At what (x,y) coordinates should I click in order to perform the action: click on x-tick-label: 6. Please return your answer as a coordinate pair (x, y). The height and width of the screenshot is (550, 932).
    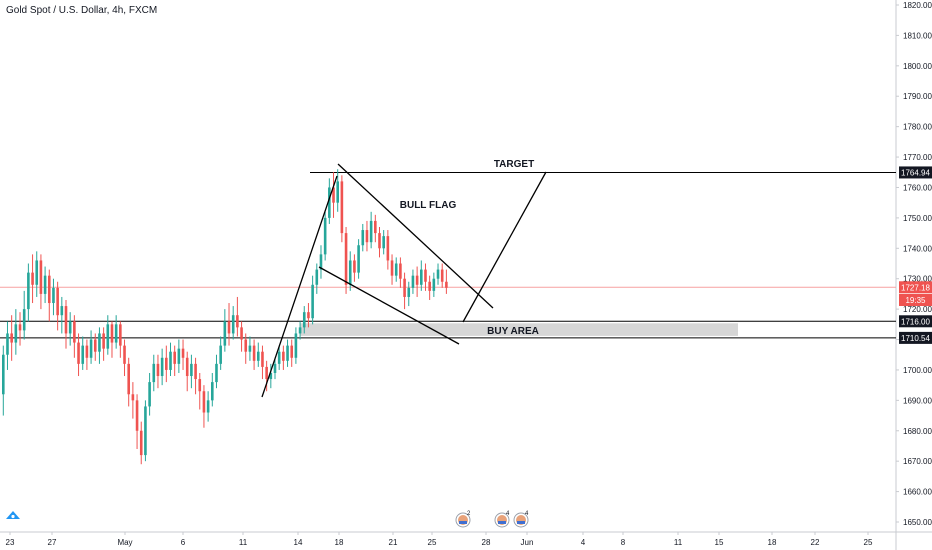
    Looking at the image, I should click on (183, 542).